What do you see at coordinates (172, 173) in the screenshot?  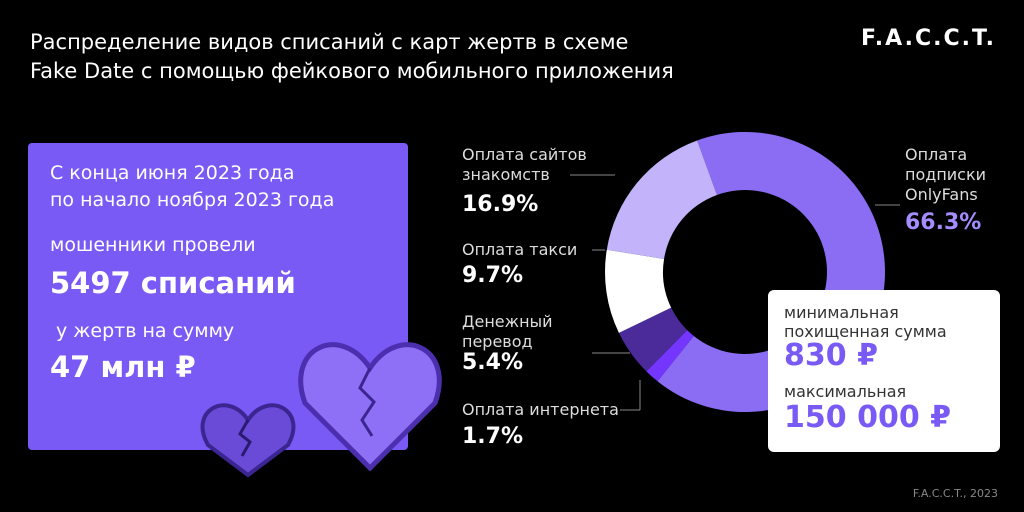 I see `period: С конца июня 2023 года` at bounding box center [172, 173].